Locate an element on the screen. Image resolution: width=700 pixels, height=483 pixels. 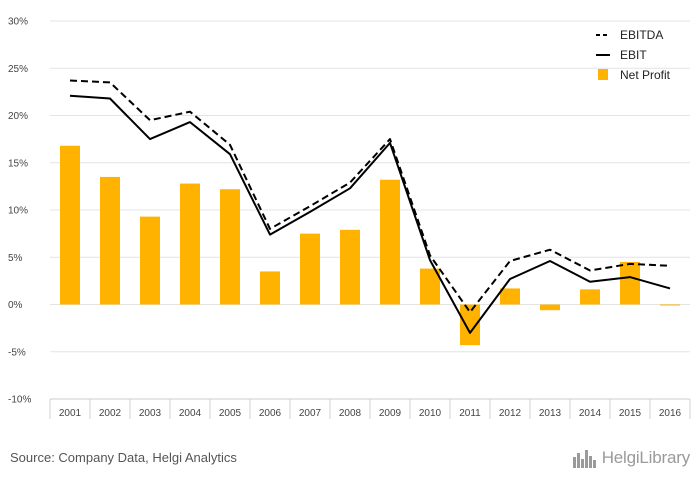
legend-label: EBITDA is located at coordinates (641, 35).